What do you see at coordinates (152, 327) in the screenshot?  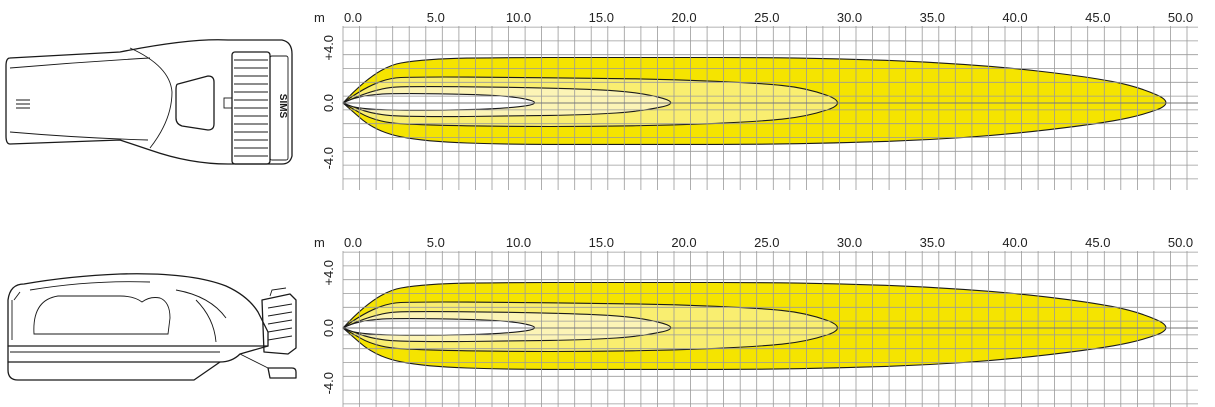 I see `lamp-side-view-drawing` at bounding box center [152, 327].